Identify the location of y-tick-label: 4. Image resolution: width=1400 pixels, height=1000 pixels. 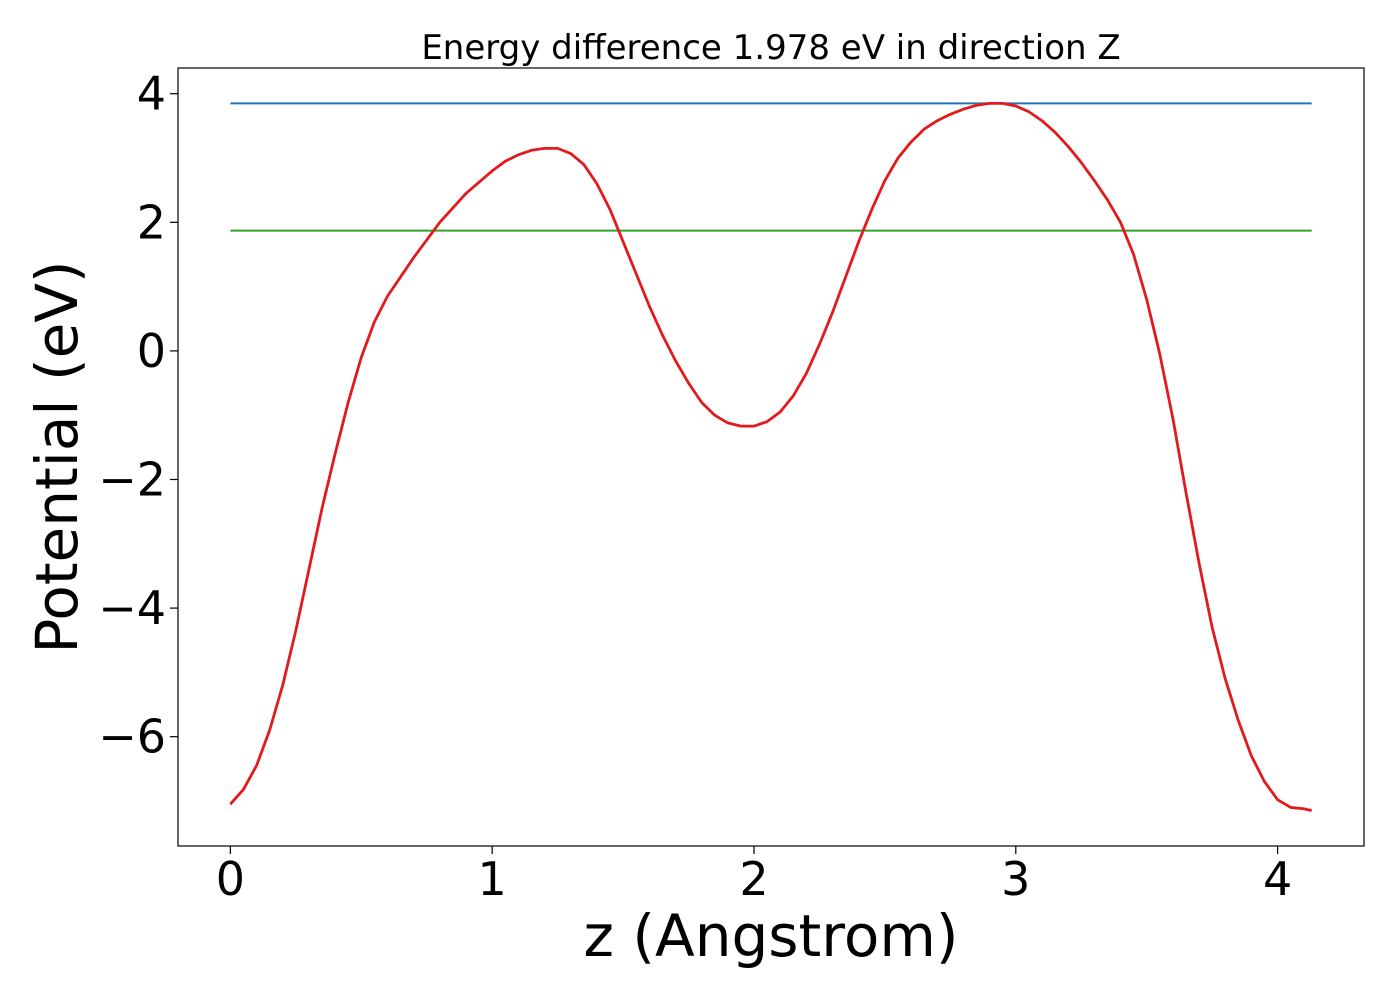
(151, 94).